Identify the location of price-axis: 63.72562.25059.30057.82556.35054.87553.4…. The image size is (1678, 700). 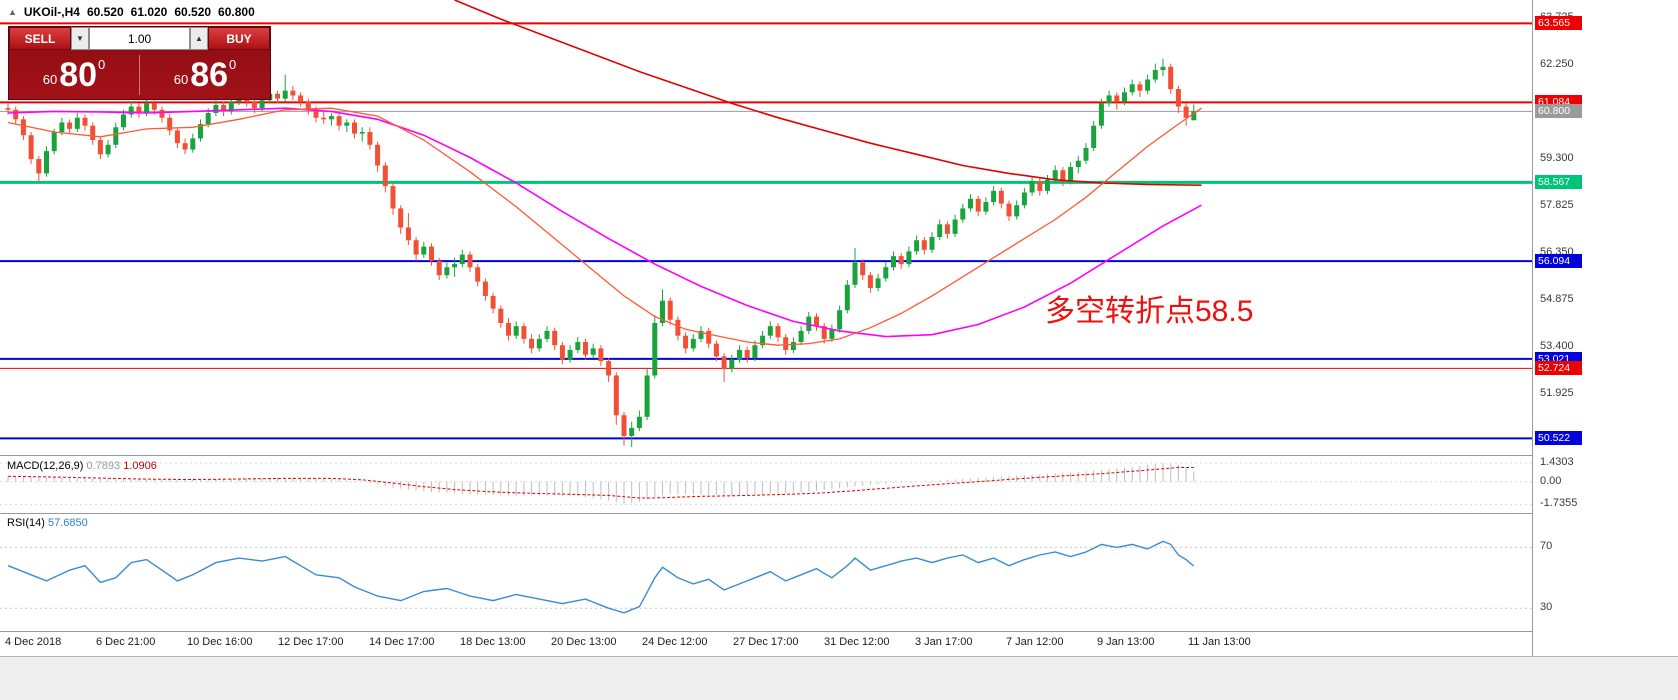
(1605, 328).